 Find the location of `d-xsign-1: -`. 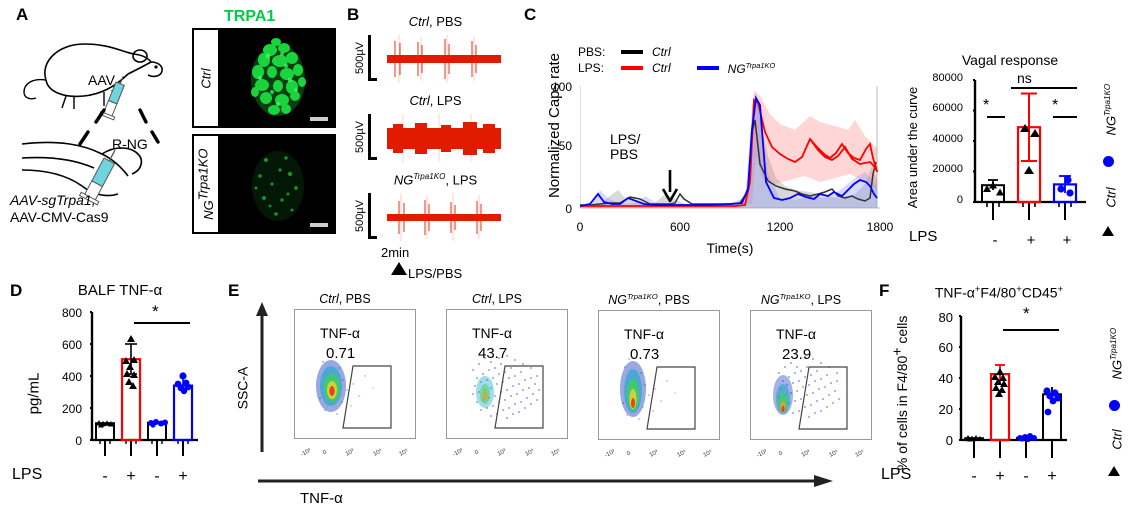

d-xsign-1: - is located at coordinates (105, 476).